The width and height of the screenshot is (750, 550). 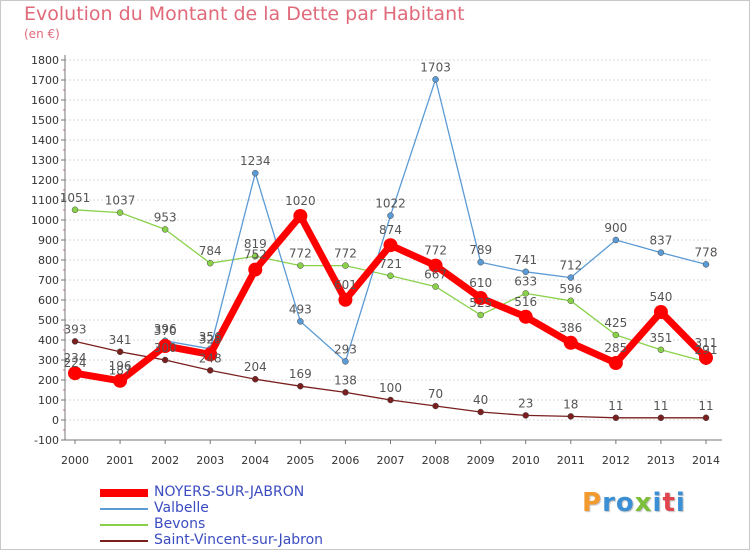 I want to click on data-label: 633, so click(x=525, y=281).